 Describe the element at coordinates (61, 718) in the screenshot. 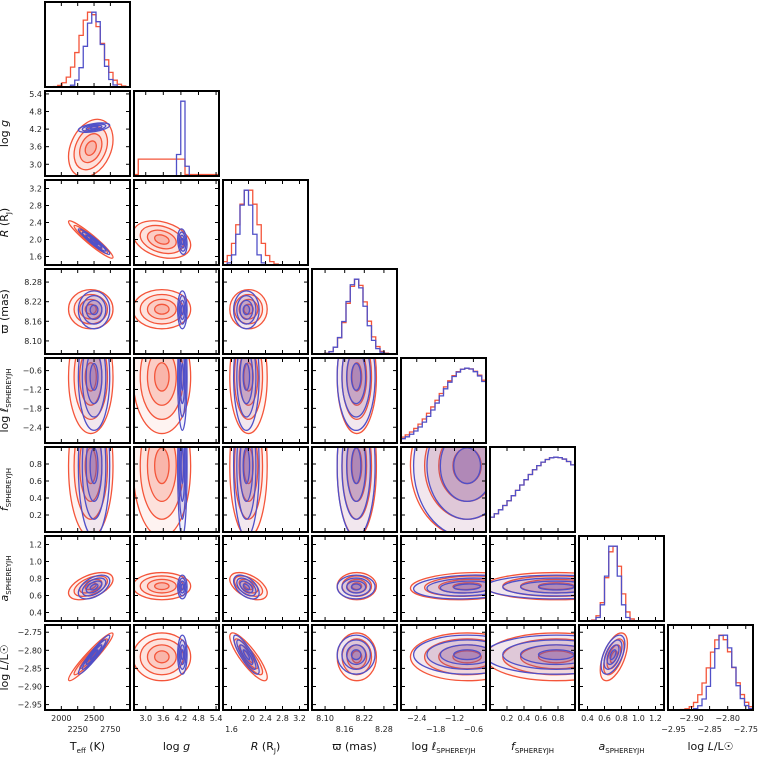

I see `x-tick-label: 2000` at that location.